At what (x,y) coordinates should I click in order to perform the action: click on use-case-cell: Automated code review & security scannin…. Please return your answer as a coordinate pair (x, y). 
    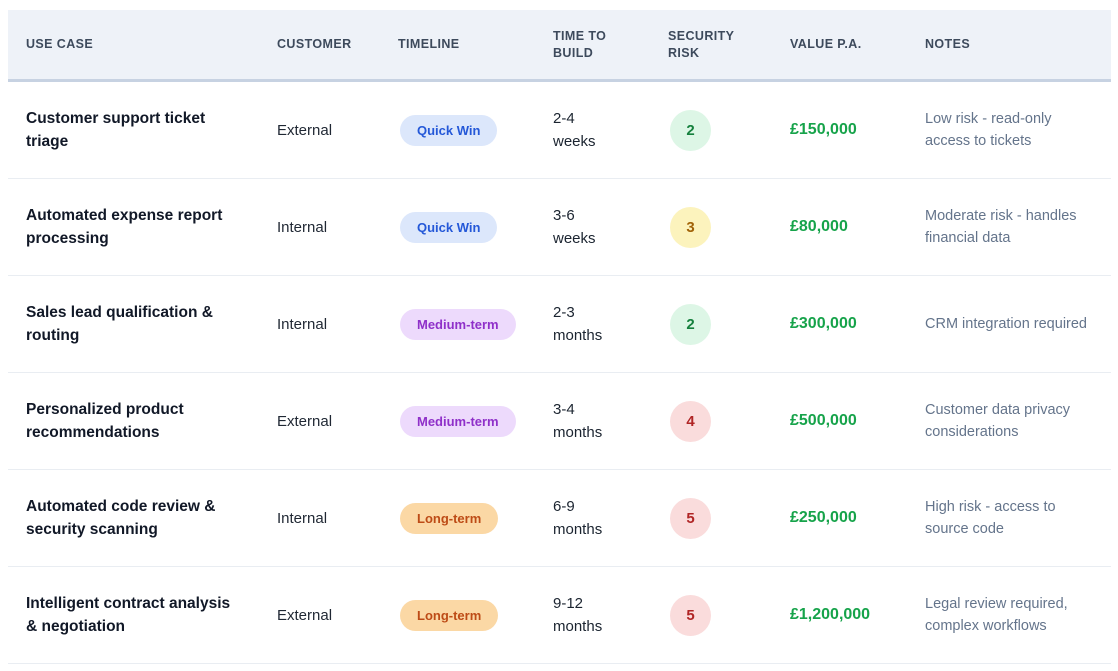
    Looking at the image, I should click on (121, 518).